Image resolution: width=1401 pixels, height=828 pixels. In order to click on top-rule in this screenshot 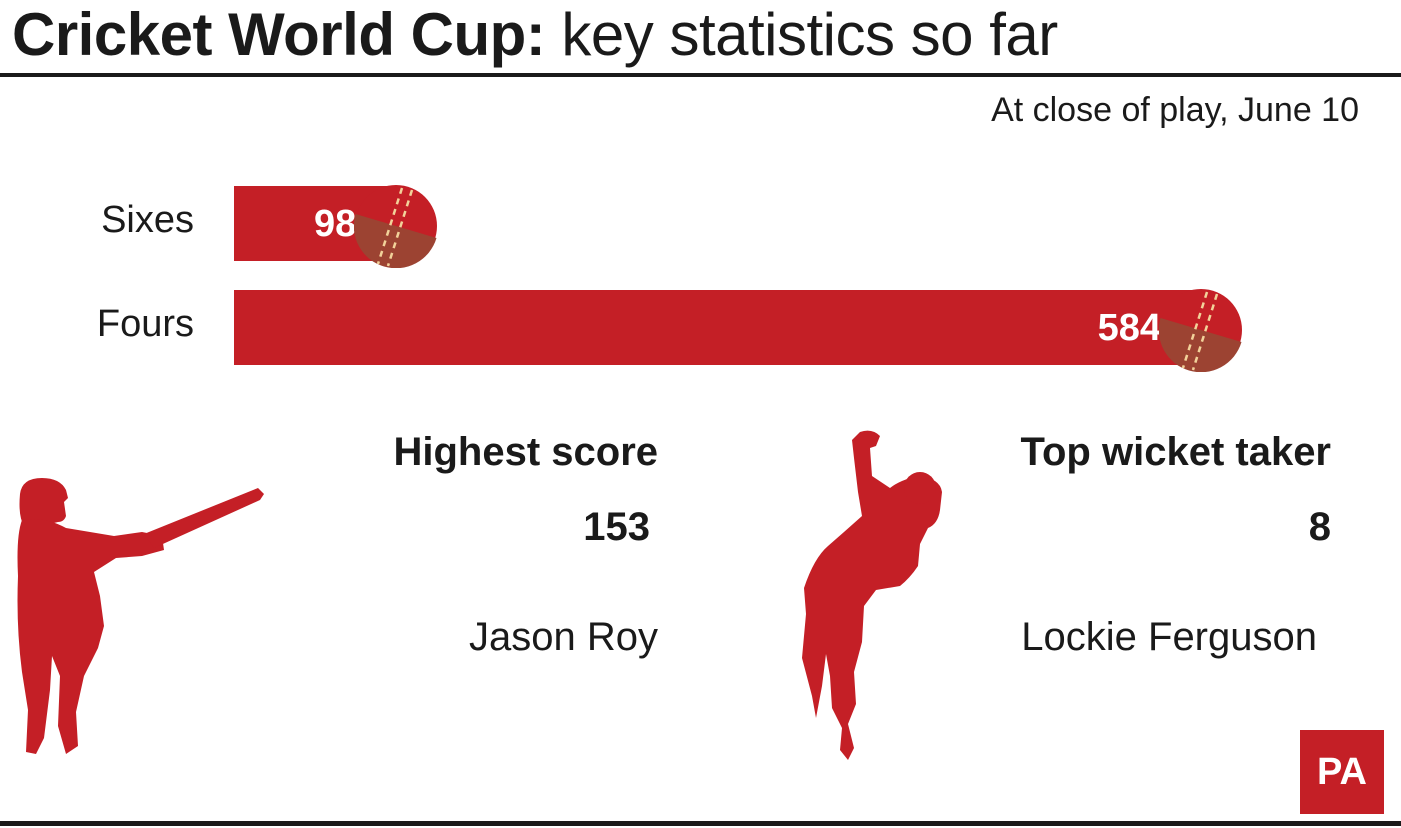, I will do `click(700, 75)`.